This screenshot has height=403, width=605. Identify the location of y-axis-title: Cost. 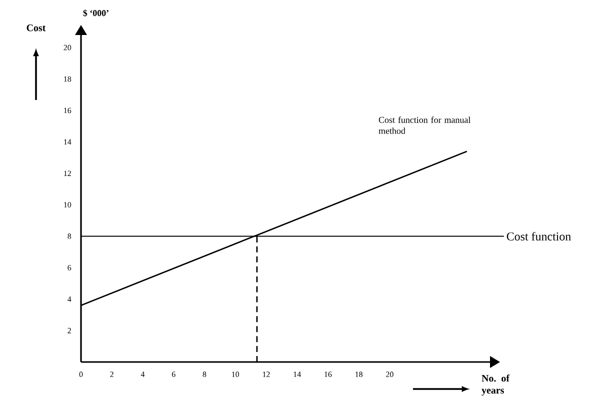
(36, 28).